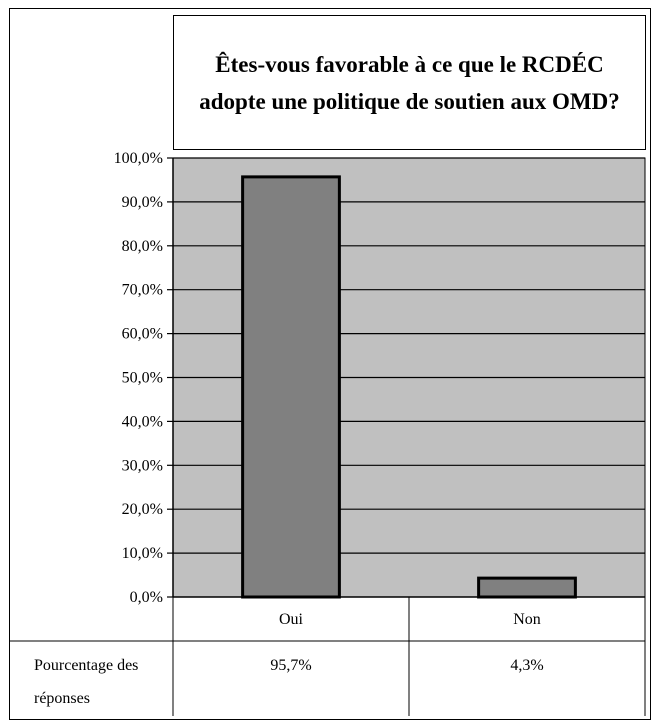 The image size is (660, 726). What do you see at coordinates (86, 682) in the screenshot?
I see `series-name-label: Pourcentage des réponses` at bounding box center [86, 682].